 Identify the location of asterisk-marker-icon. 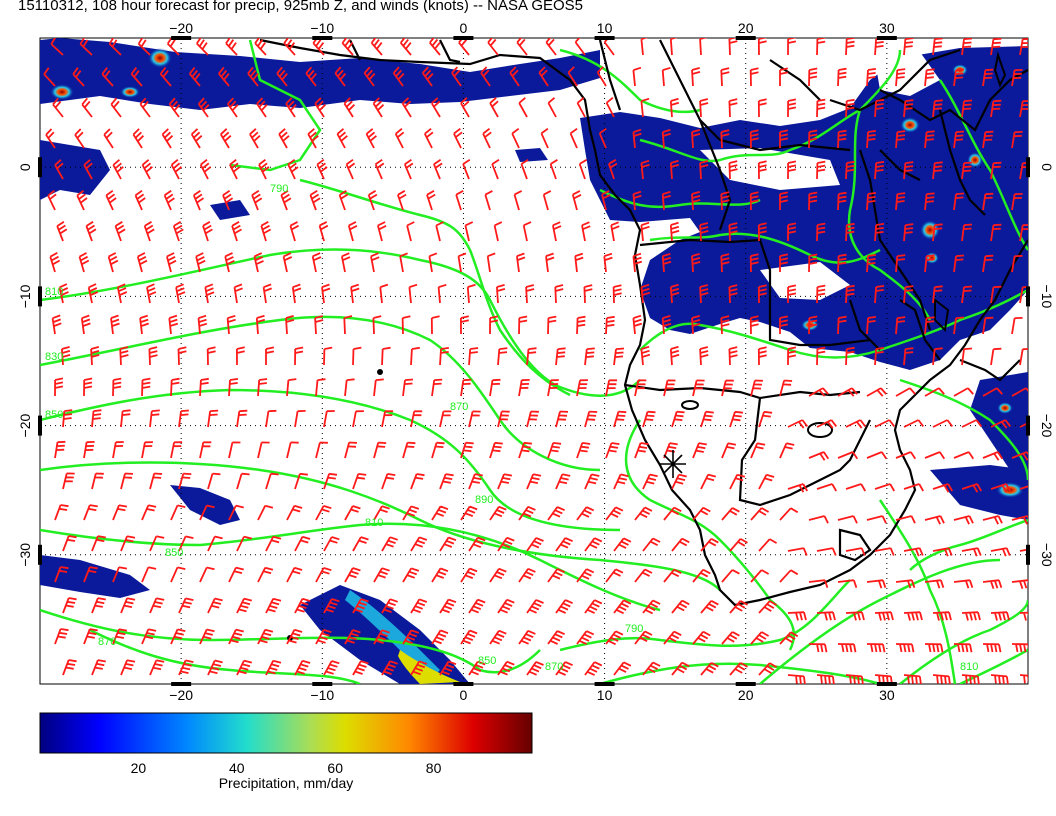
(673, 464).